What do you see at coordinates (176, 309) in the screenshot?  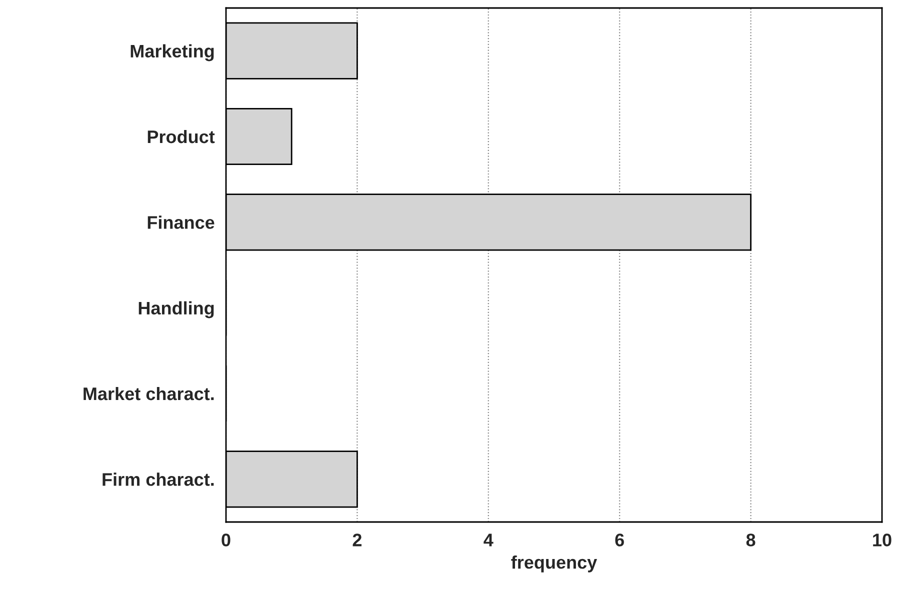 I see `y-tick-label: Handling` at bounding box center [176, 309].